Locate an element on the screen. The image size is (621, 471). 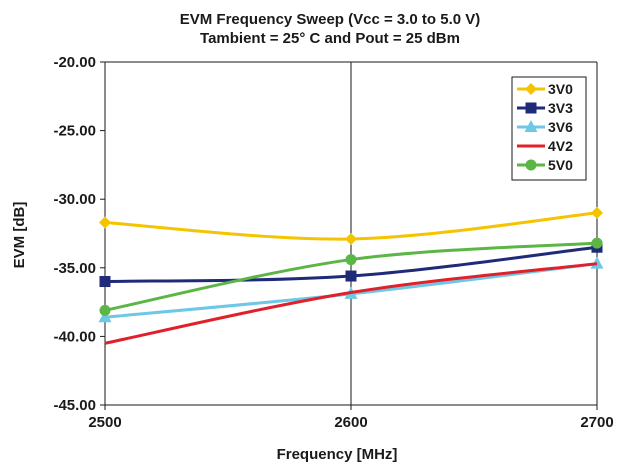
legend-label: 3V3 is located at coordinates (560, 108).